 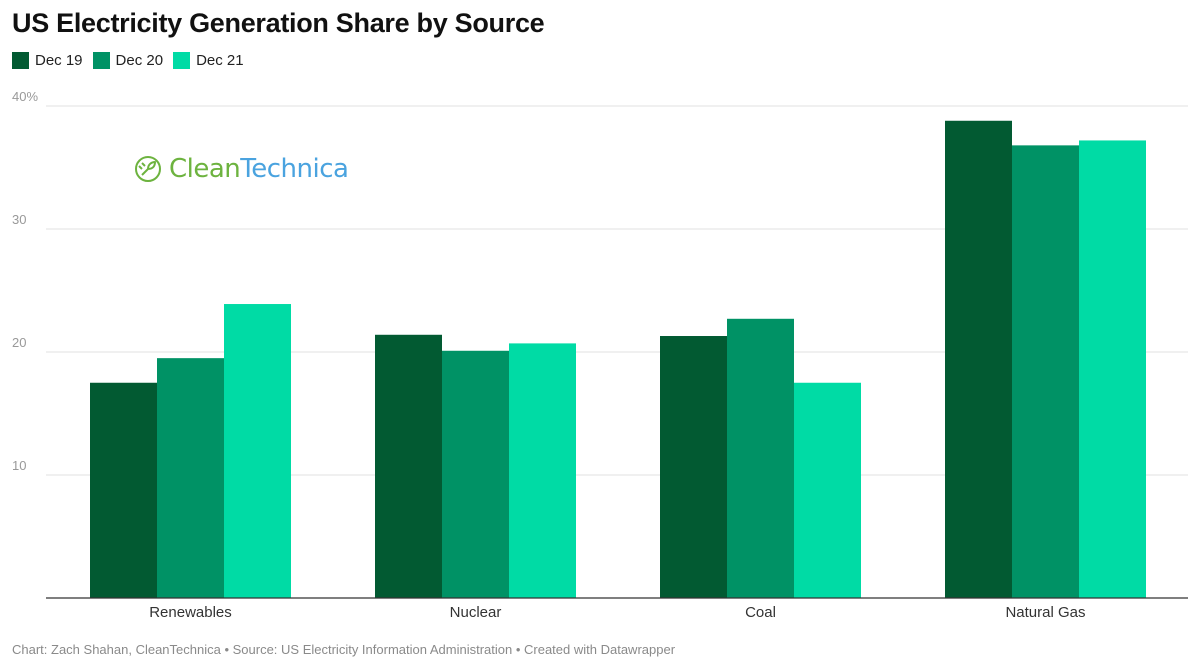 What do you see at coordinates (19, 465) in the screenshot?
I see `y-tick-label: 10` at bounding box center [19, 465].